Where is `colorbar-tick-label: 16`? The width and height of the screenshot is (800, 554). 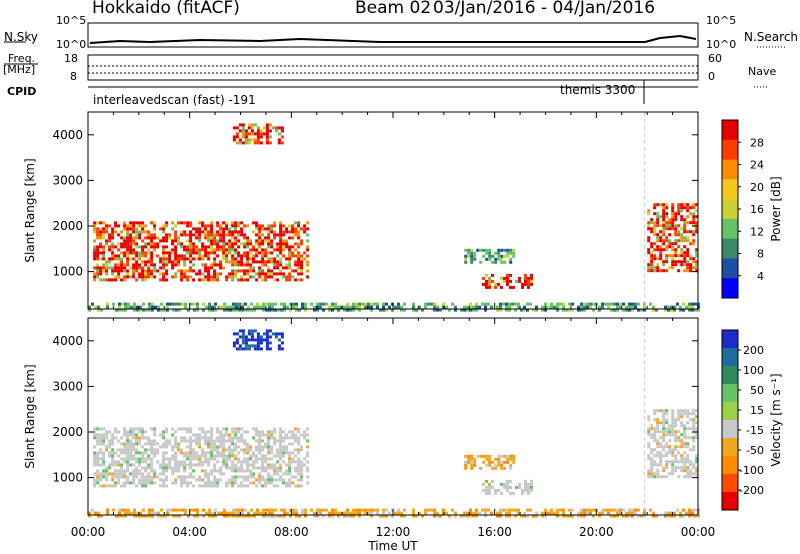 colorbar-tick-label: 16 is located at coordinates (757, 209).